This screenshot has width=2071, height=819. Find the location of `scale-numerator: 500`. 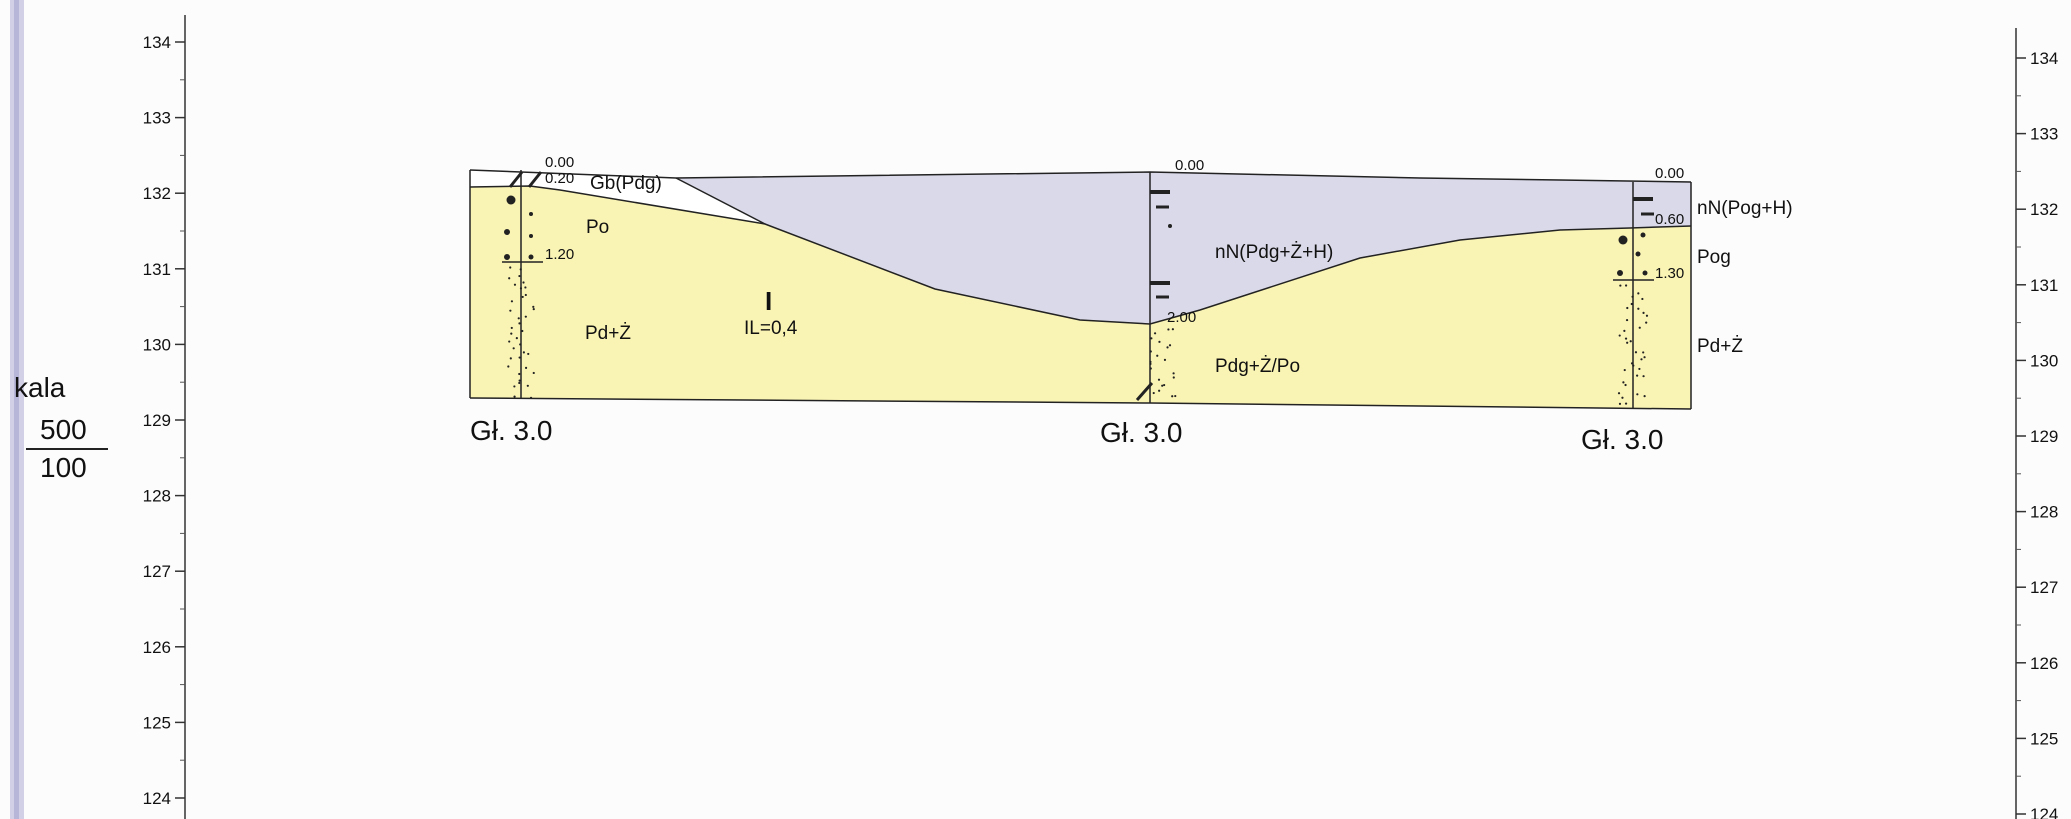

scale-numerator: 500 is located at coordinates (63, 429).